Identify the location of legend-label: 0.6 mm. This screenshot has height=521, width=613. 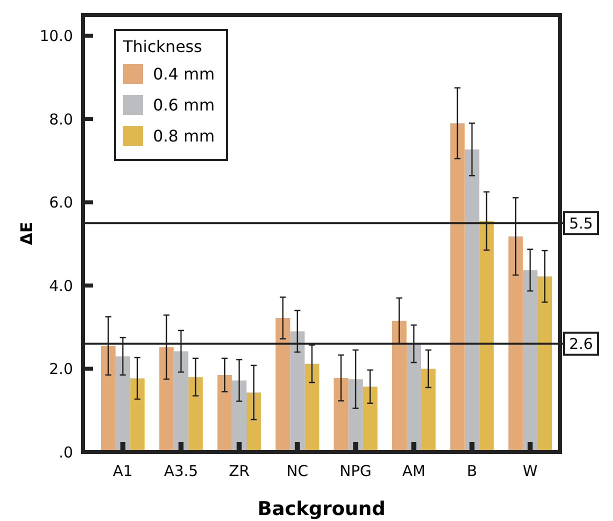
(184, 105).